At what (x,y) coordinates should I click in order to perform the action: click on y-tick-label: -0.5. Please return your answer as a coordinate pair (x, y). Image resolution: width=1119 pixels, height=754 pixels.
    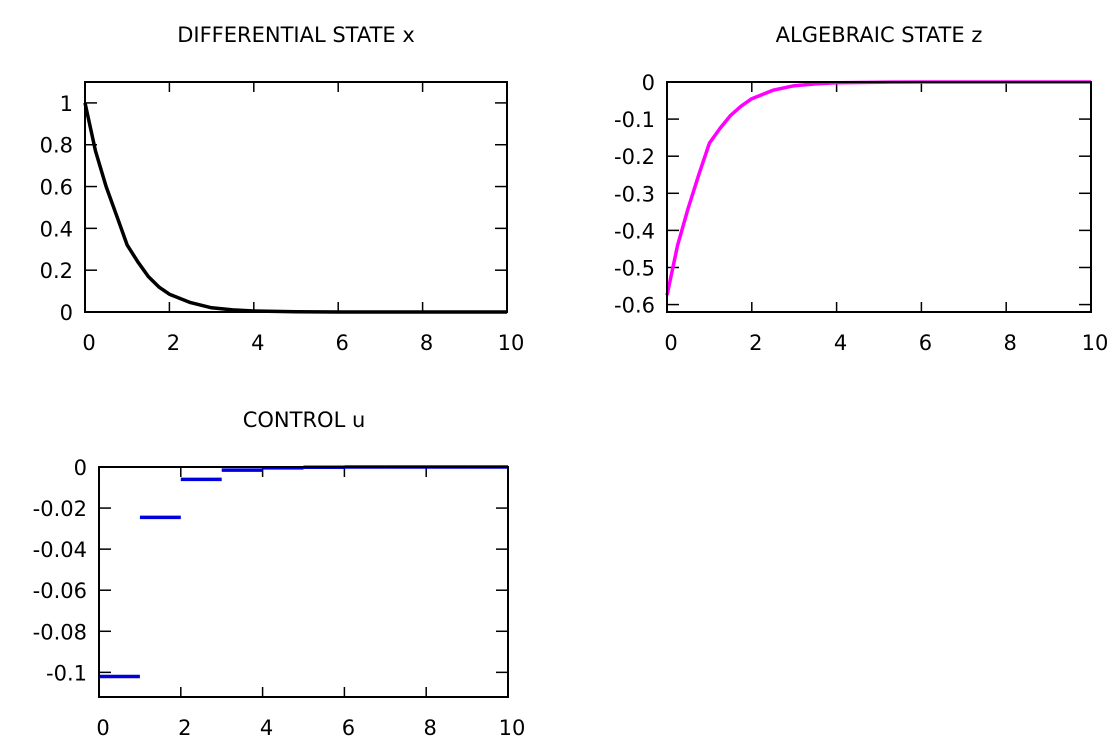
    Looking at the image, I should click on (634, 268).